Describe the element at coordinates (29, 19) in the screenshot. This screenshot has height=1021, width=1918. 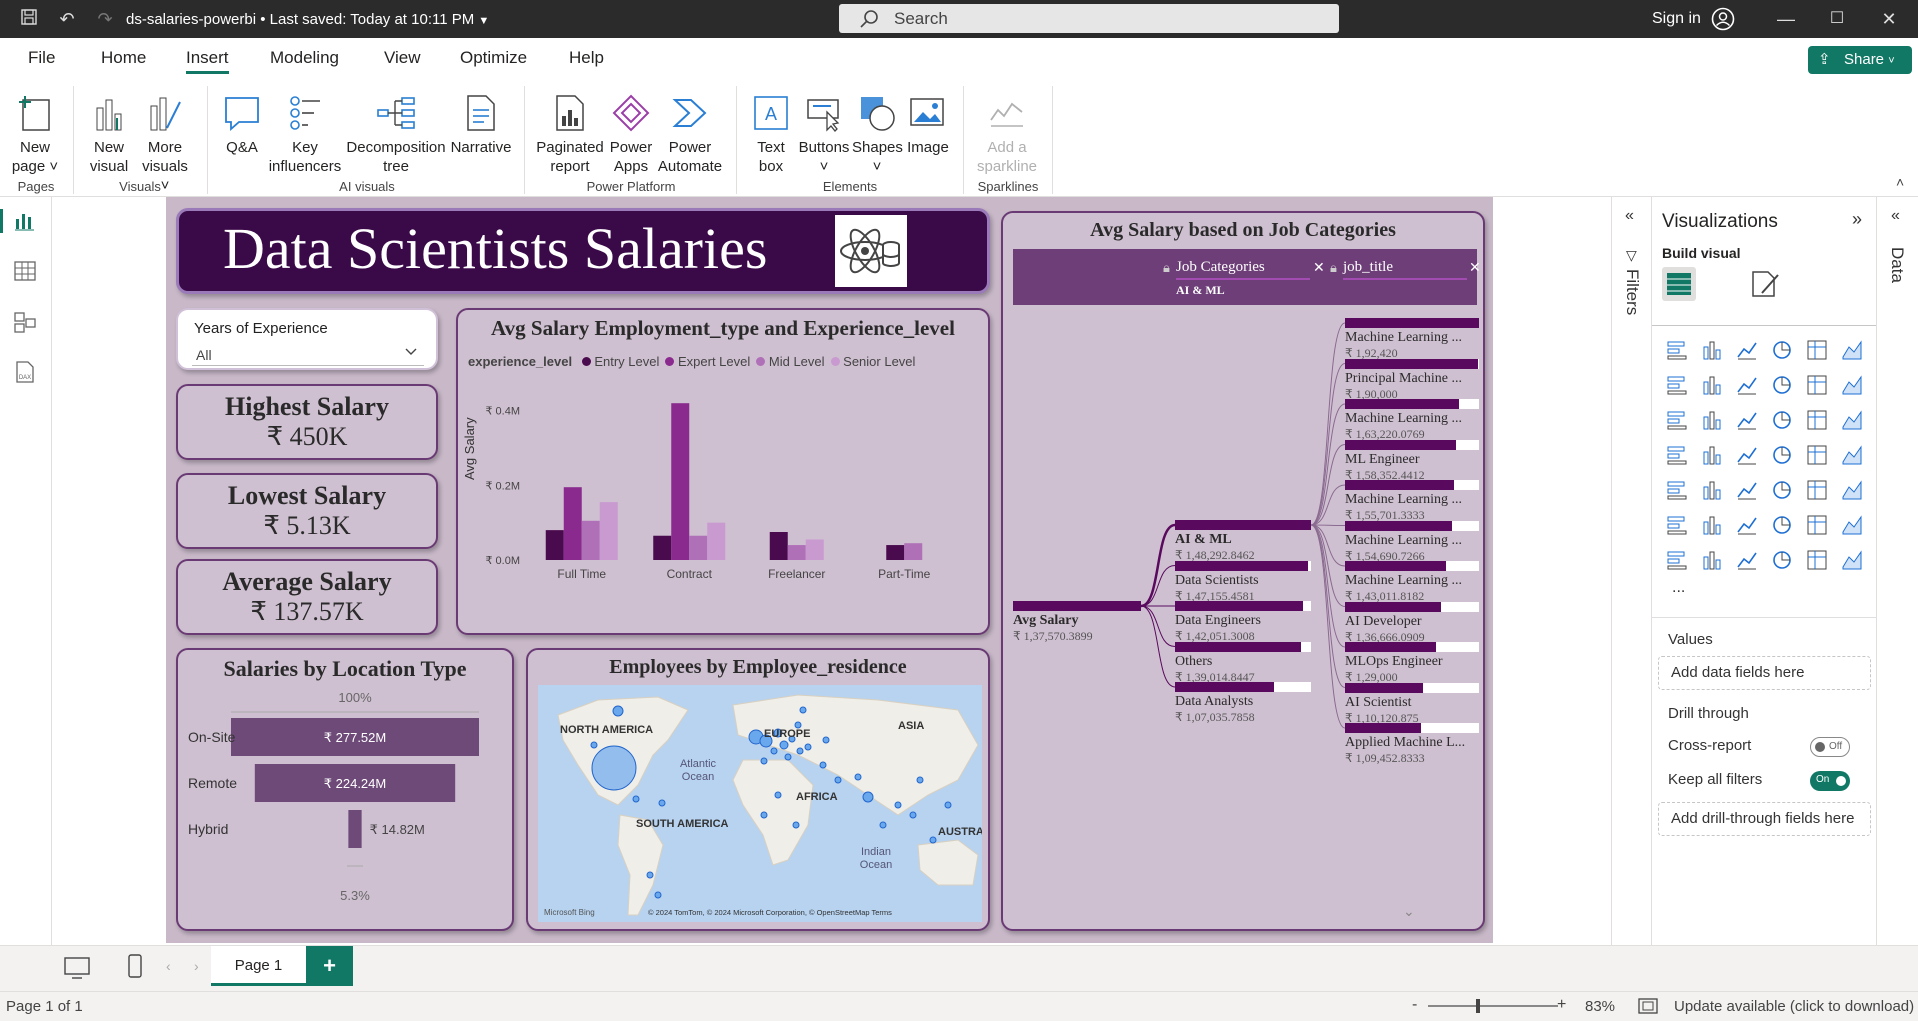
I see `save-icon` at that location.